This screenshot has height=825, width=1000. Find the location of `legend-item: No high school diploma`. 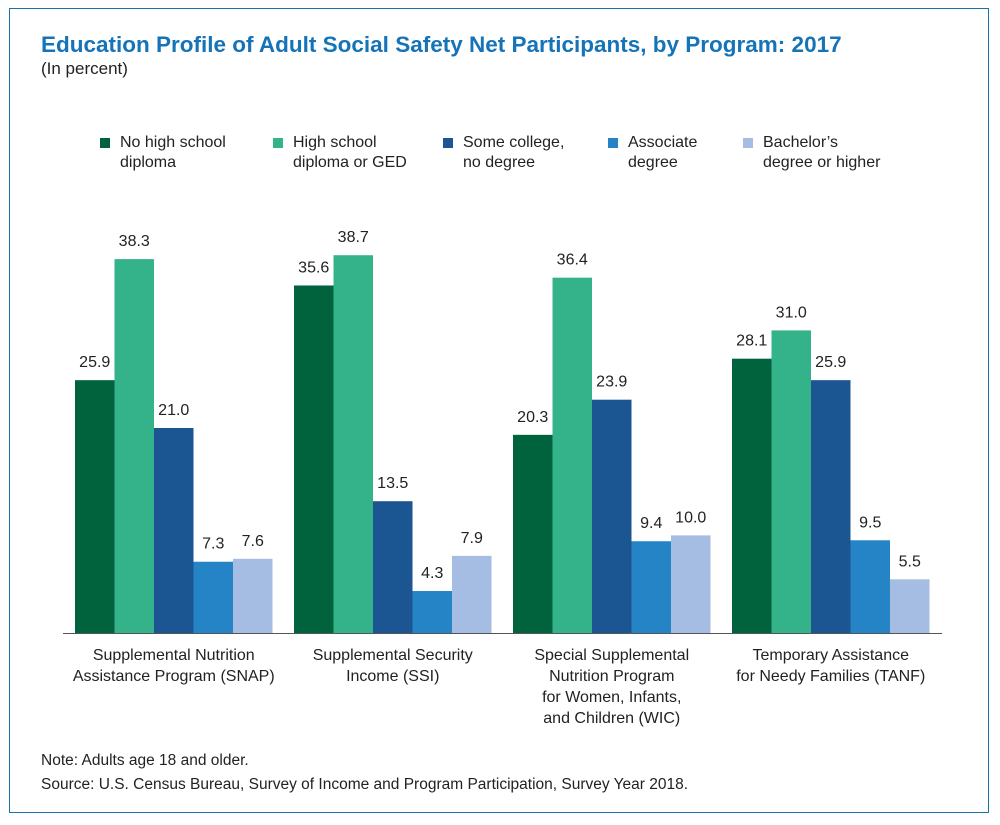

legend-item: No high school diploma is located at coordinates (180, 153).